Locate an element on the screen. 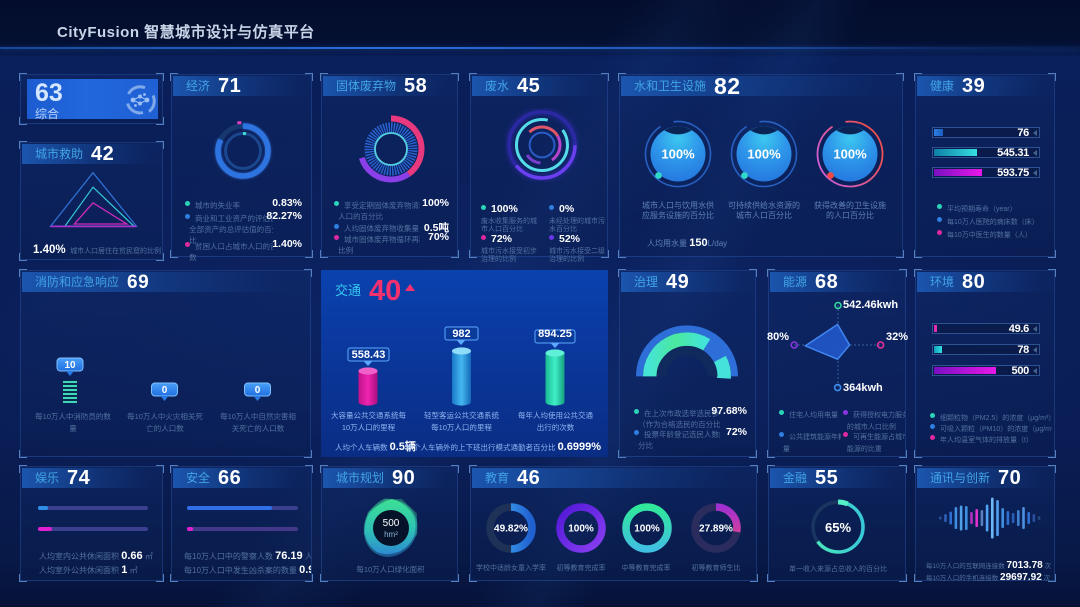 The image size is (1080, 607). svg-text: 49.82% is located at coordinates (511, 529).